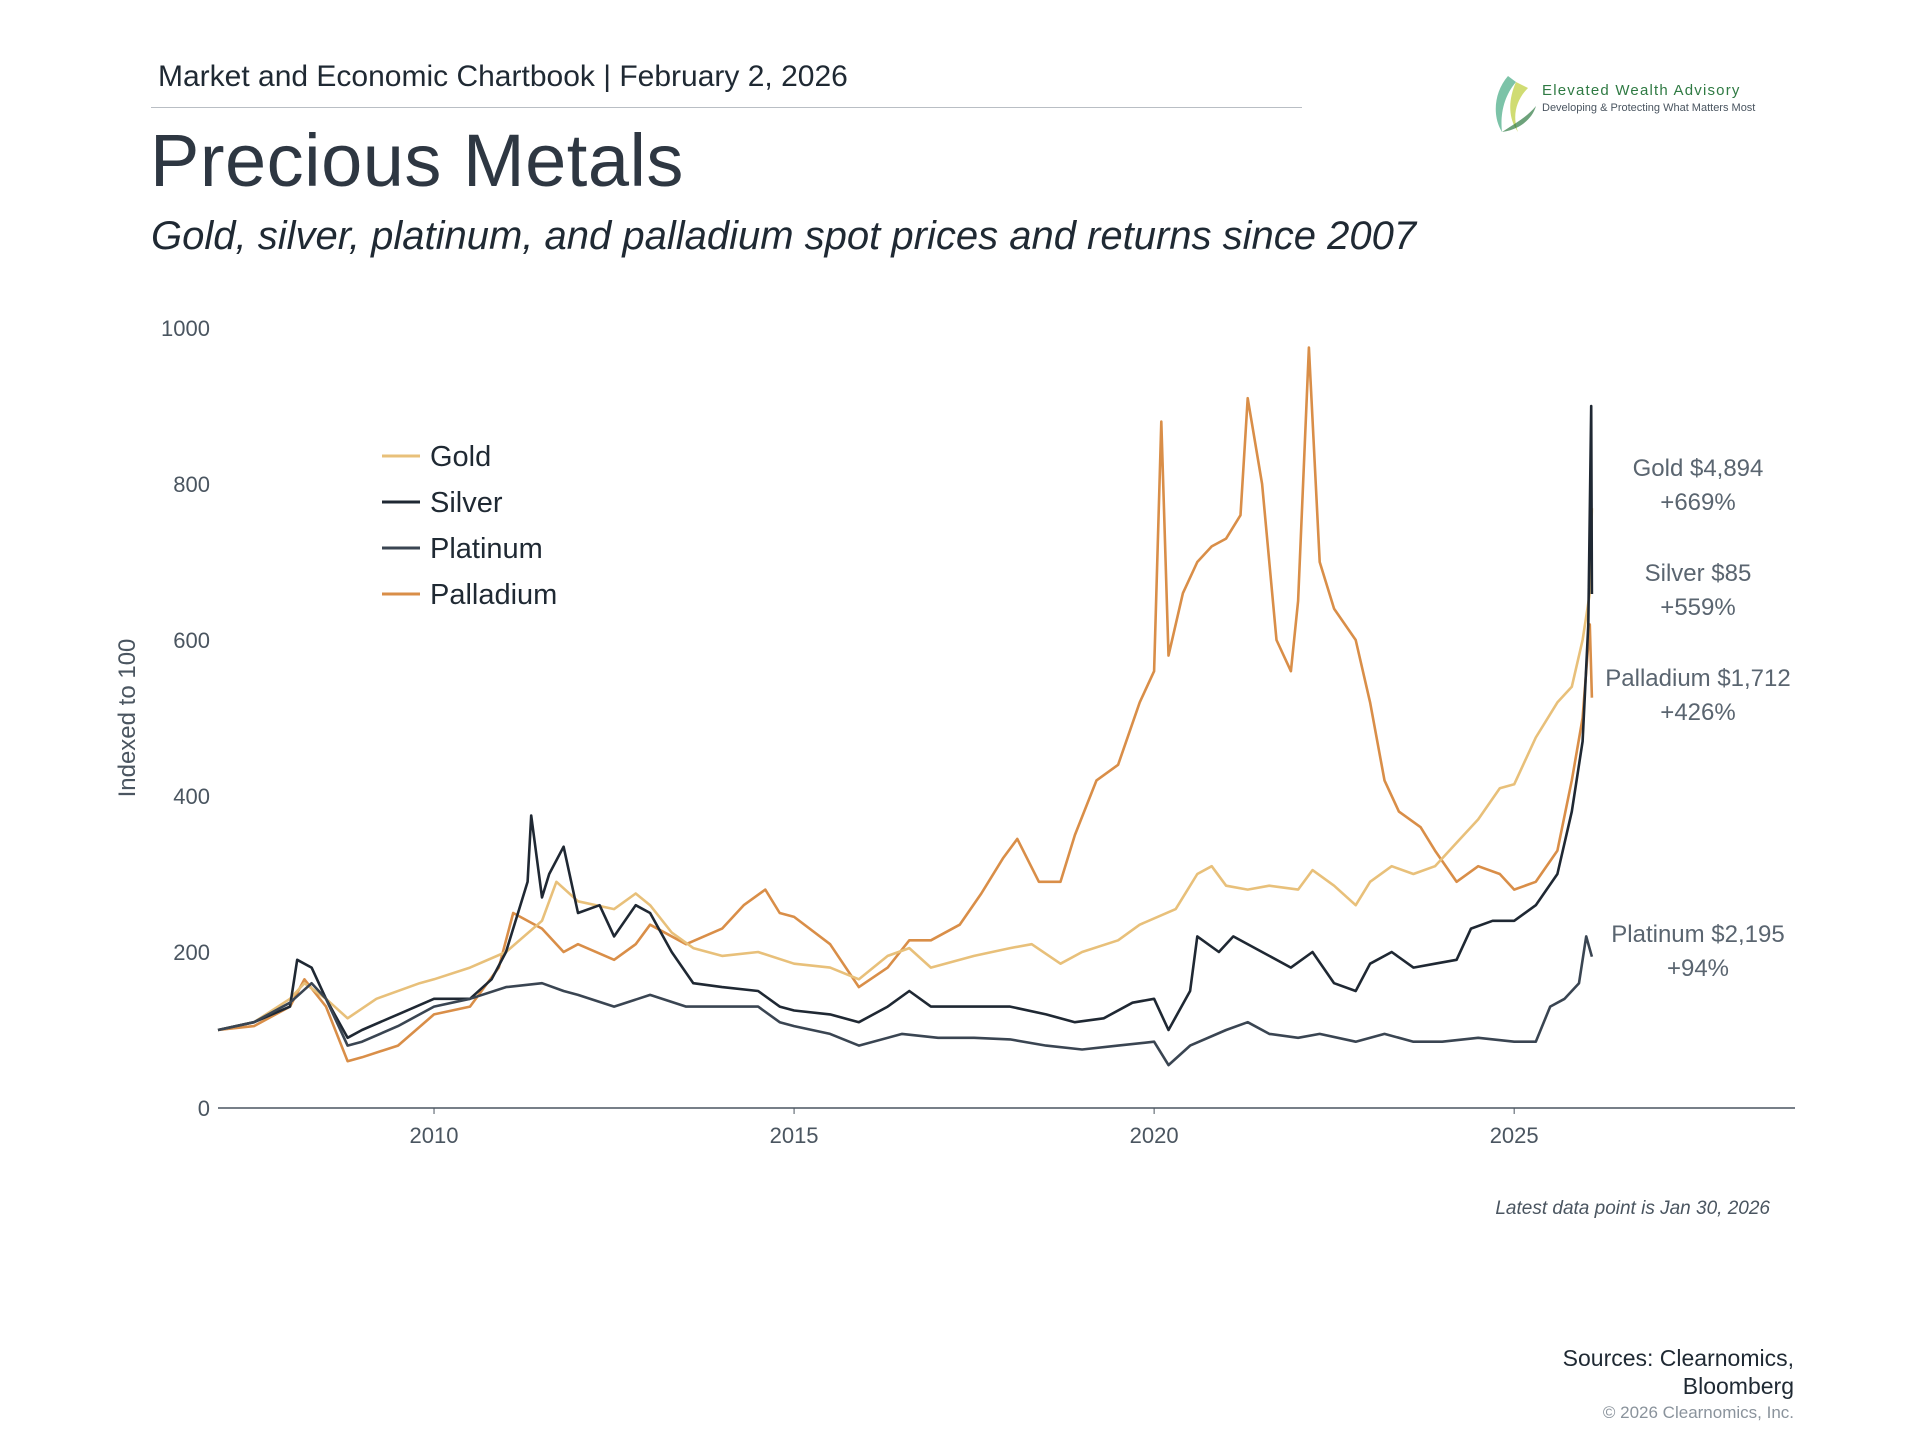  What do you see at coordinates (1698, 1412) in the screenshot?
I see `copyright: © 2026 Clearnomics, Inc.` at bounding box center [1698, 1412].